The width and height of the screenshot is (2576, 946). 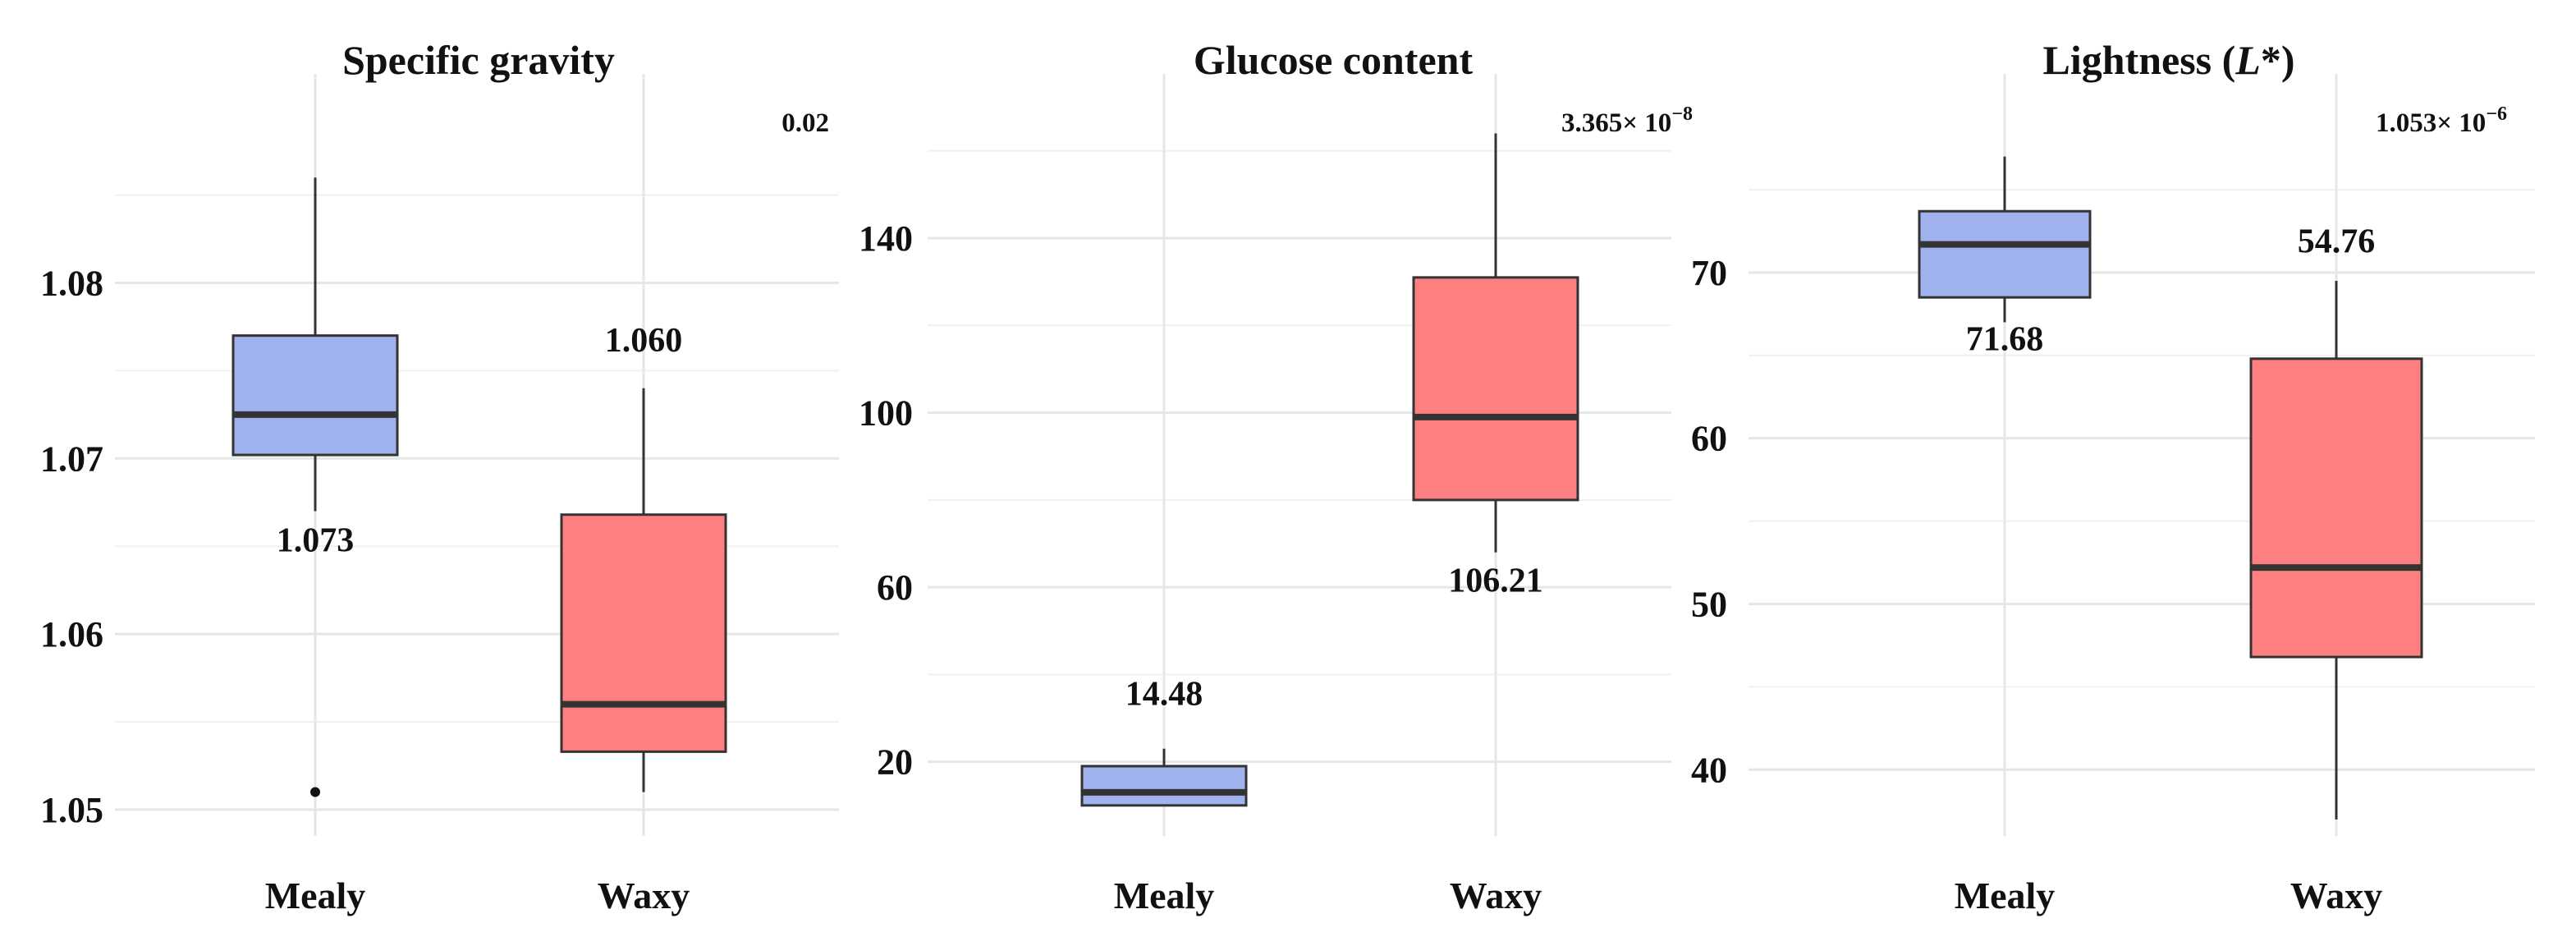 What do you see at coordinates (316, 541) in the screenshot?
I see `value-annotation: 1.073` at bounding box center [316, 541].